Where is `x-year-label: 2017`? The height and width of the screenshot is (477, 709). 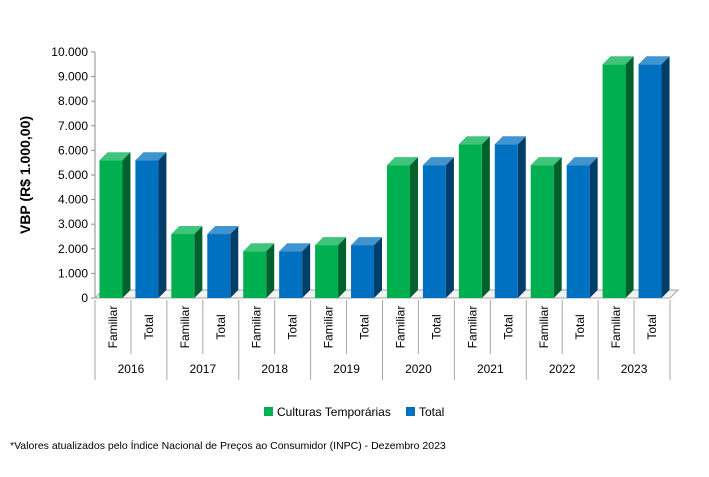 x-year-label: 2017 is located at coordinates (202, 369).